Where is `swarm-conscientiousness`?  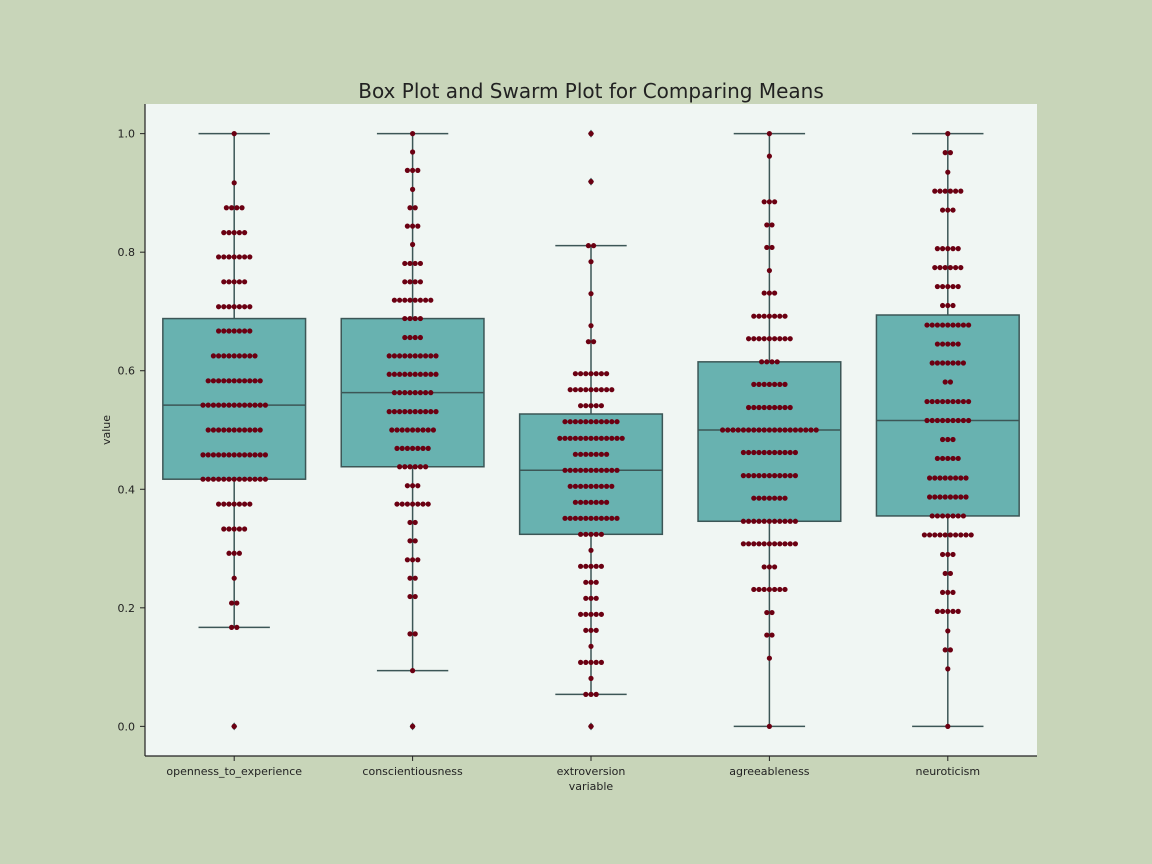
swarm-conscientiousness is located at coordinates (412, 430).